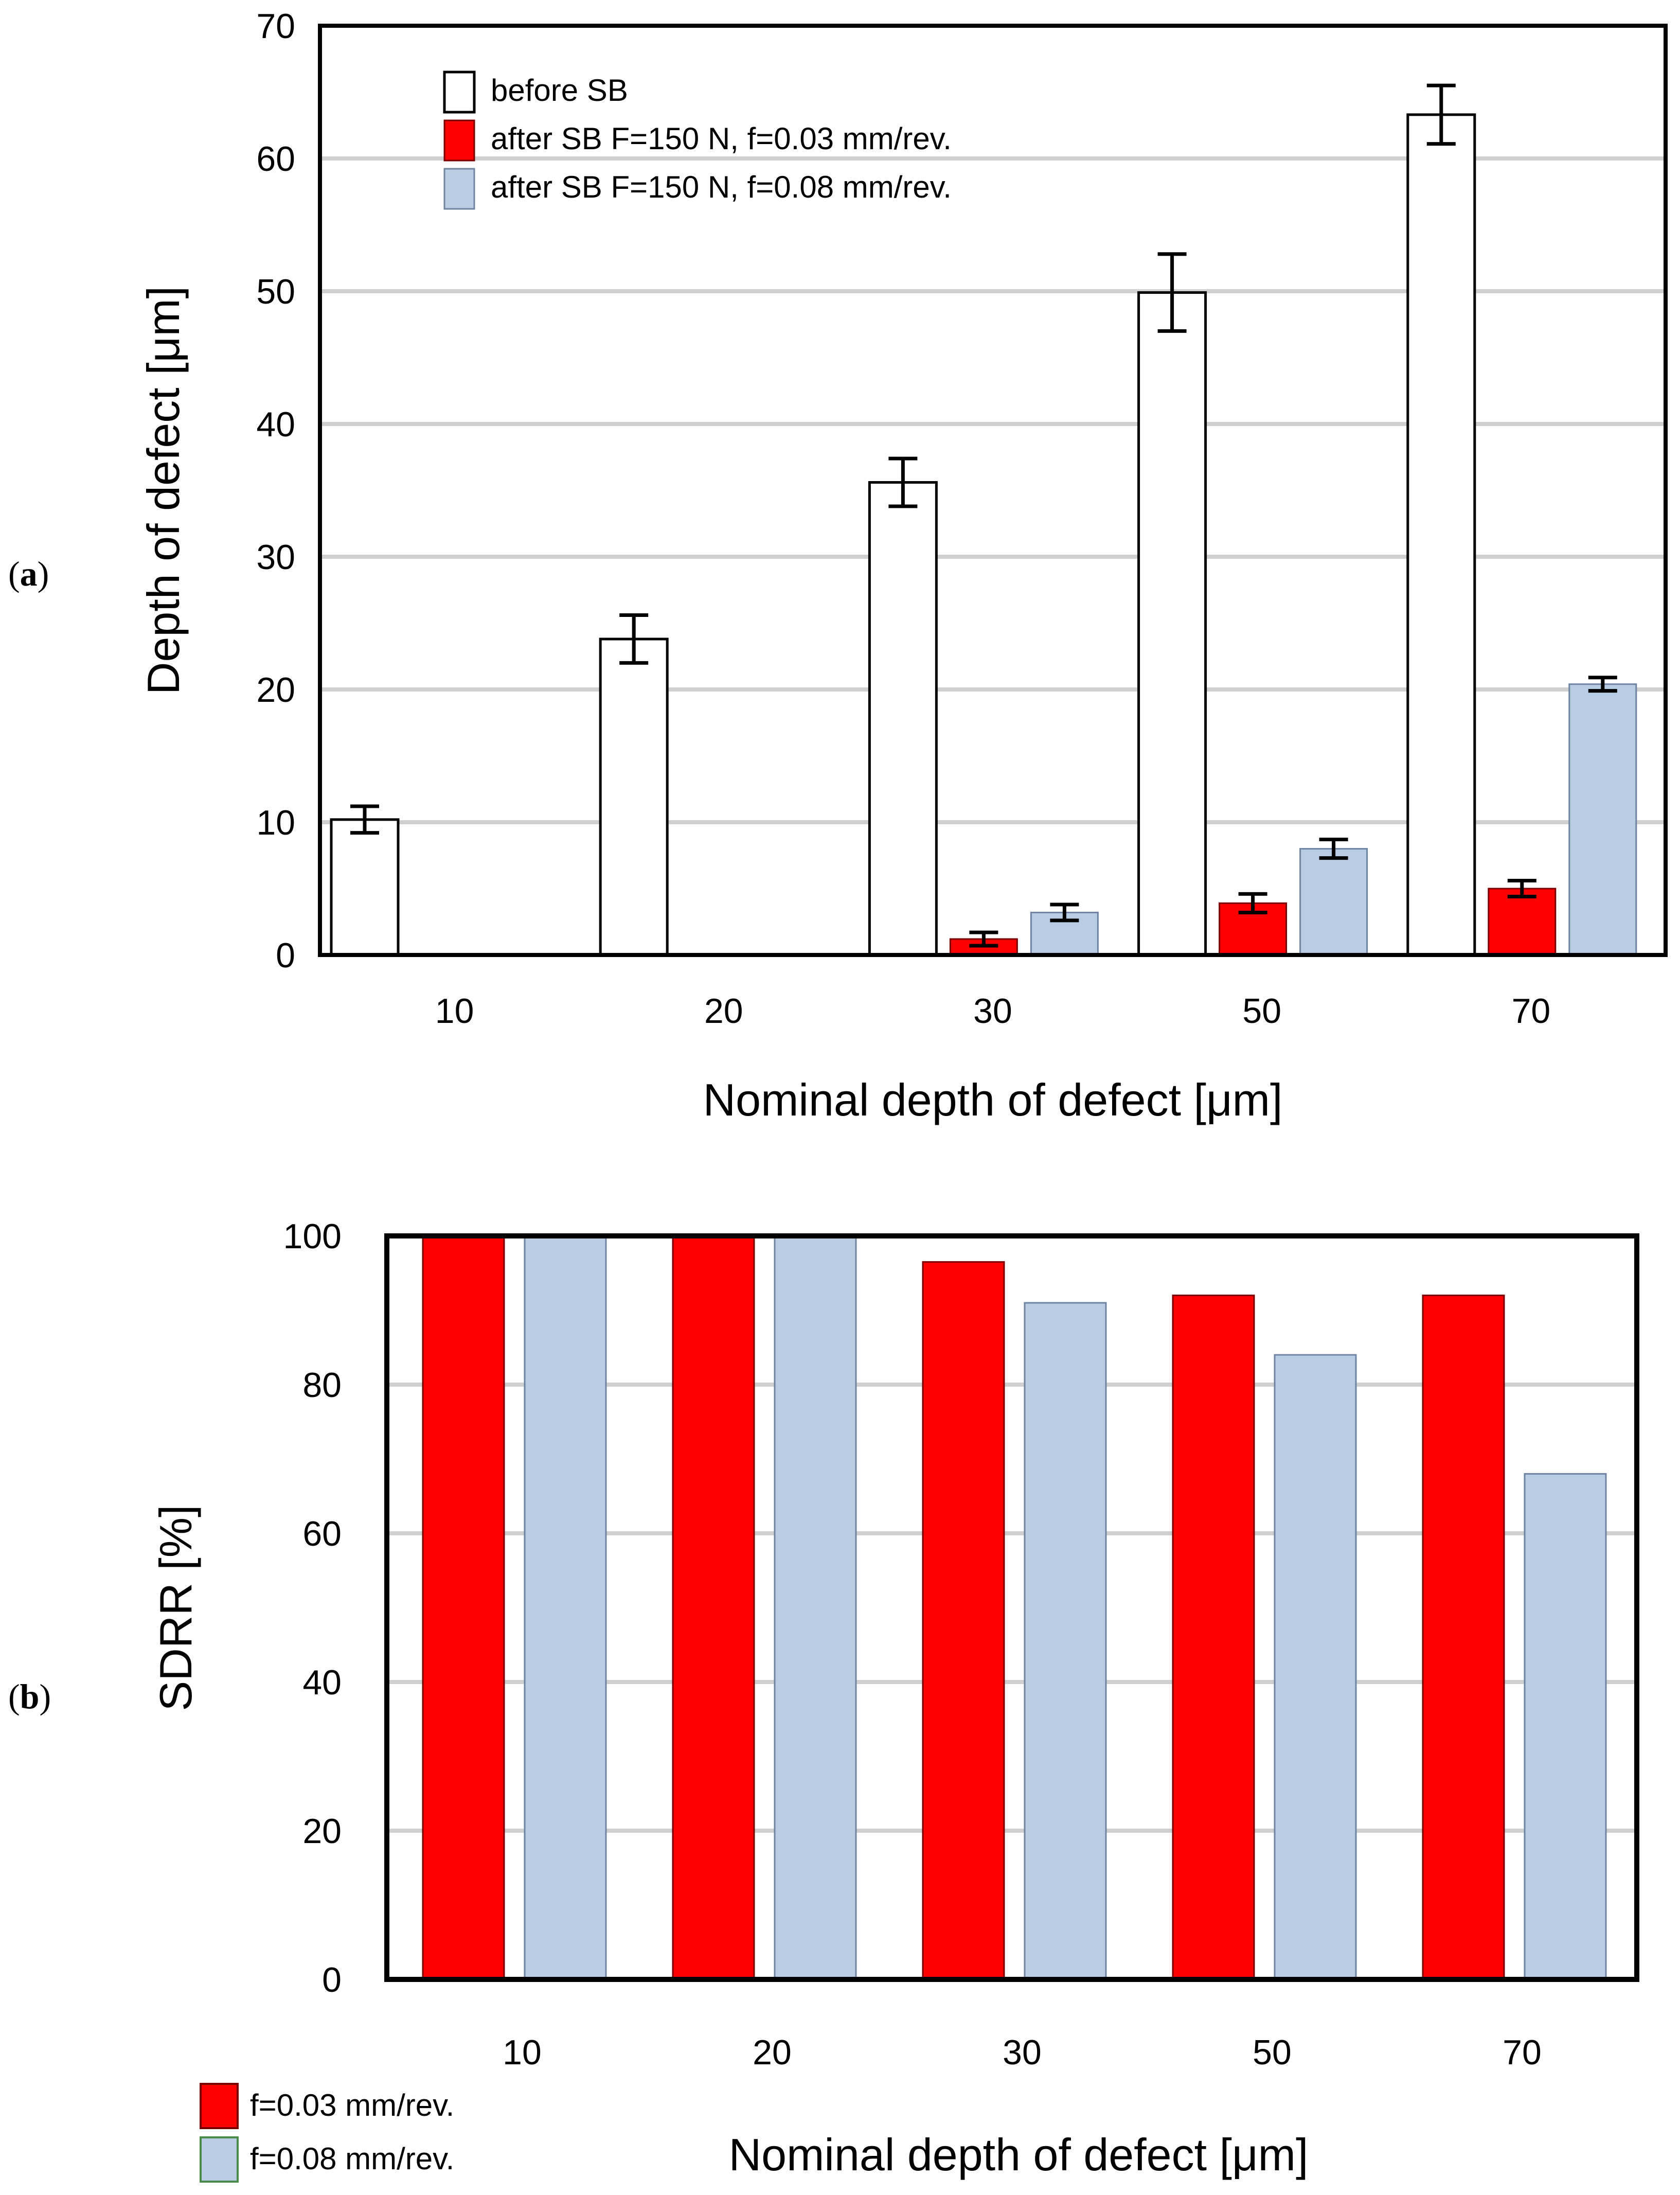 The height and width of the screenshot is (2195, 1680). Describe the element at coordinates (1523, 2052) in the screenshot. I see `b-x-tick-label: 70` at that location.